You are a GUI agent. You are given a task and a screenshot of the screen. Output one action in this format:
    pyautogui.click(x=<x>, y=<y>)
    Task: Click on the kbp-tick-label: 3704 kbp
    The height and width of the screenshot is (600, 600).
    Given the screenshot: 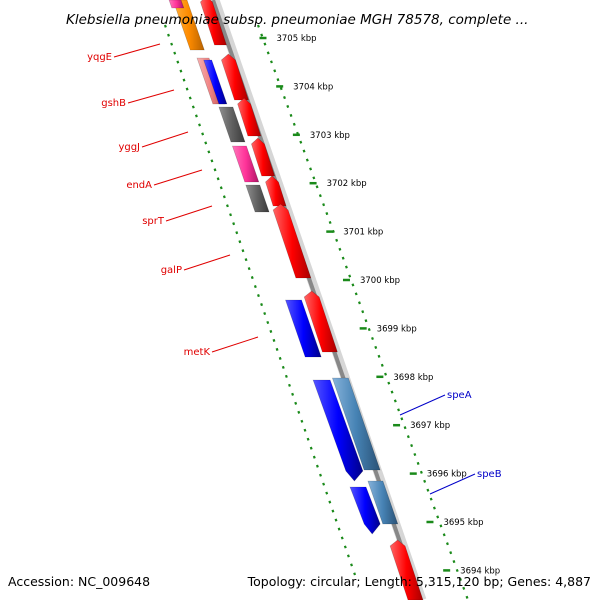 What is the action you would take?
    pyautogui.click(x=313, y=87)
    